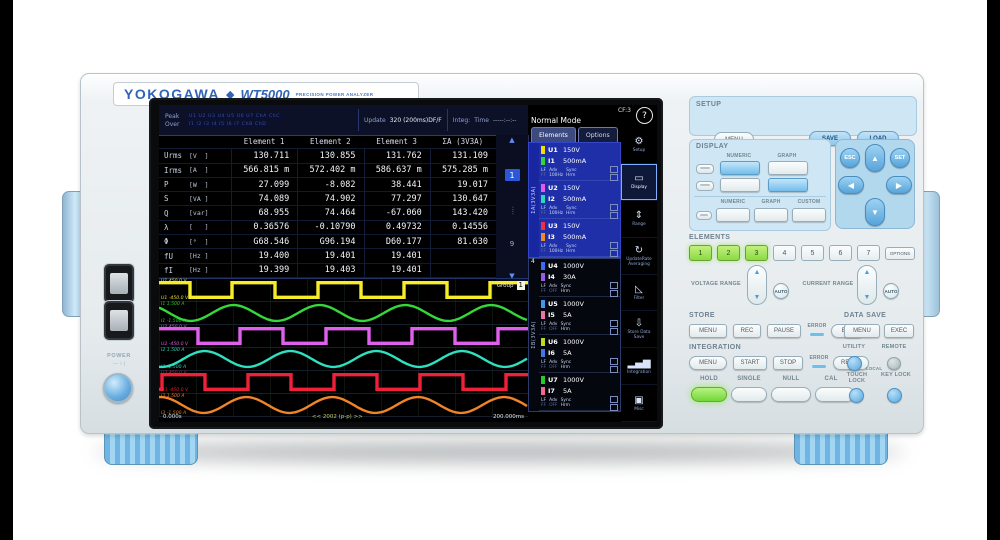 The height and width of the screenshot is (540, 1000). I want to click on tab-elements: Elements, so click(553, 134).